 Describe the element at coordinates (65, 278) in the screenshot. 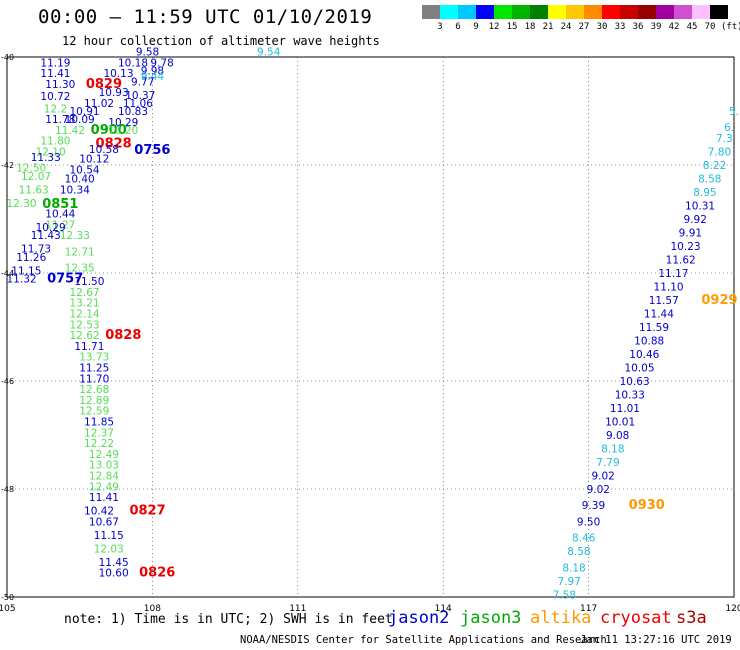

I see `time-label-52: 0757` at that location.